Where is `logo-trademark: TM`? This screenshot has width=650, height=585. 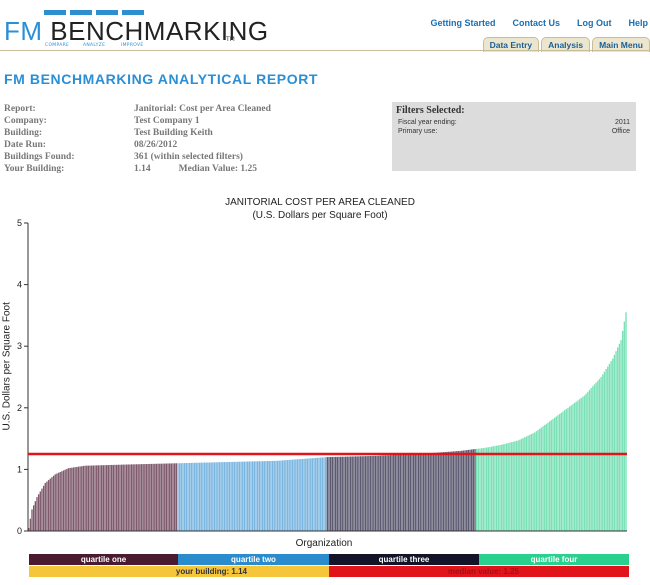 logo-trademark: TM is located at coordinates (230, 39).